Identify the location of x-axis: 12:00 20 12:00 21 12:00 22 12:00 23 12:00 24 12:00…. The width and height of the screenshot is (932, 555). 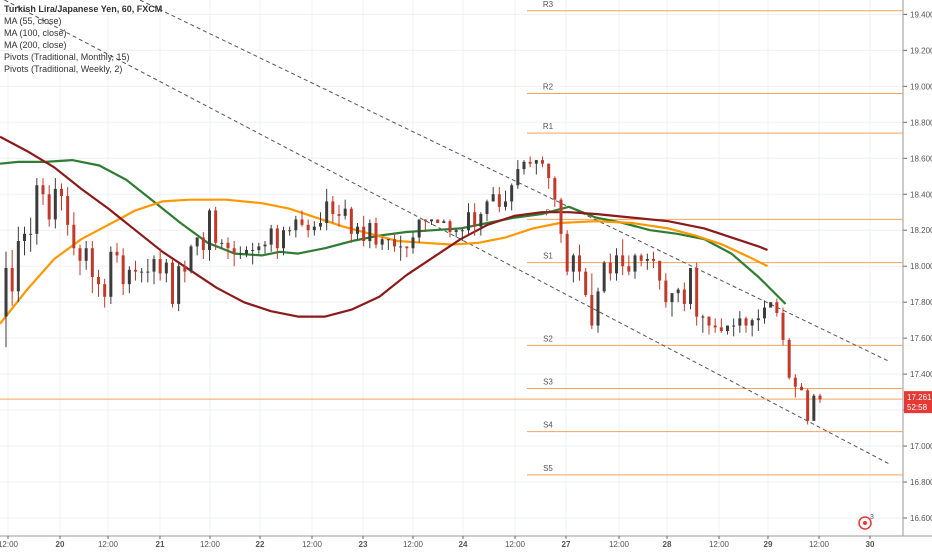
(466, 542).